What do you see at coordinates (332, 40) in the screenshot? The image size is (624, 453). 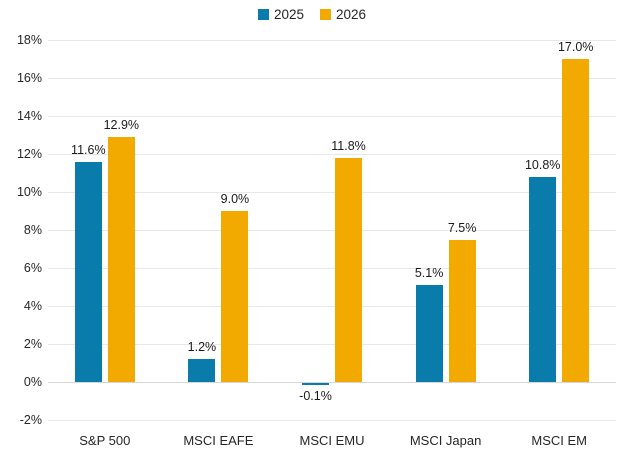 I see `gridline-18%` at bounding box center [332, 40].